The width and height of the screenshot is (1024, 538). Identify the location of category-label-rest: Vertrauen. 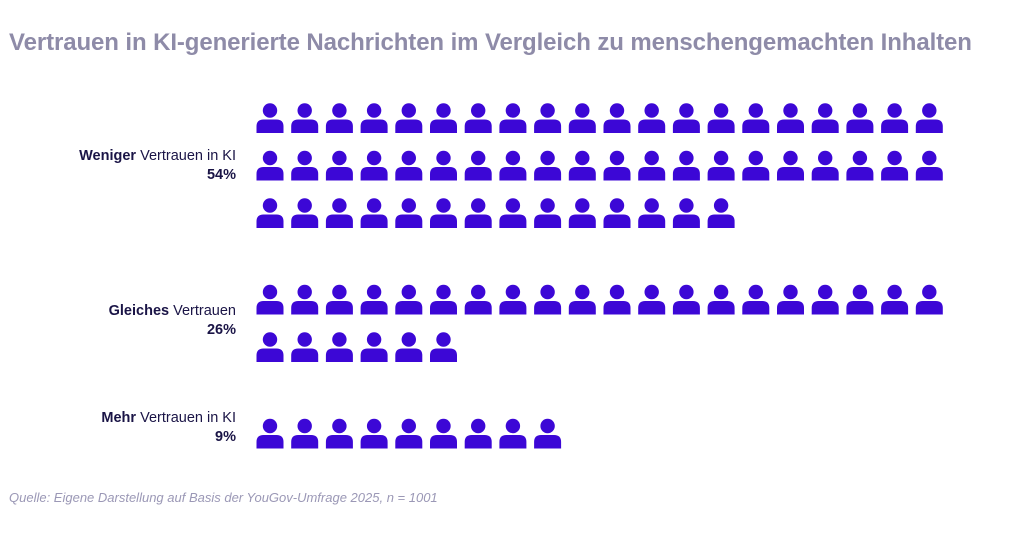
(202, 311).